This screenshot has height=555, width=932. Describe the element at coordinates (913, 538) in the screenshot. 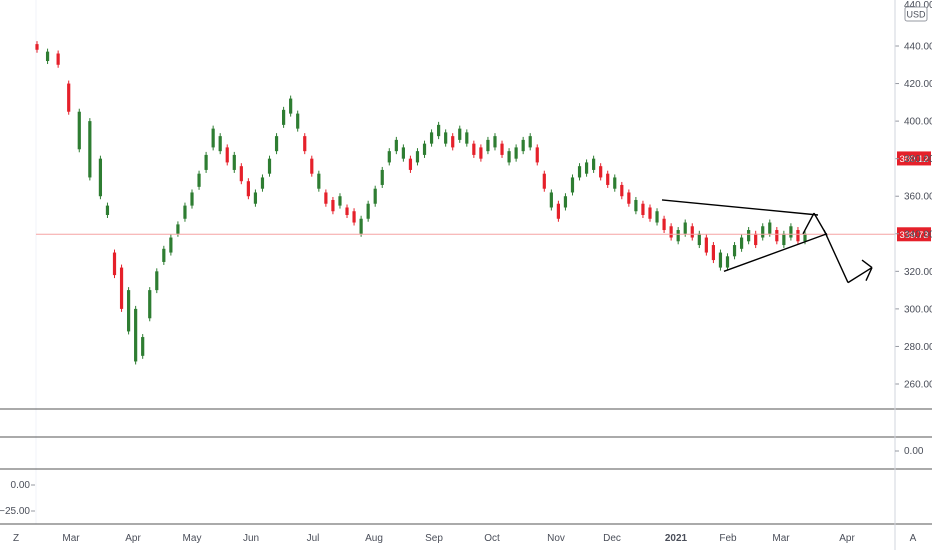

I see `corner-right-label: A` at that location.